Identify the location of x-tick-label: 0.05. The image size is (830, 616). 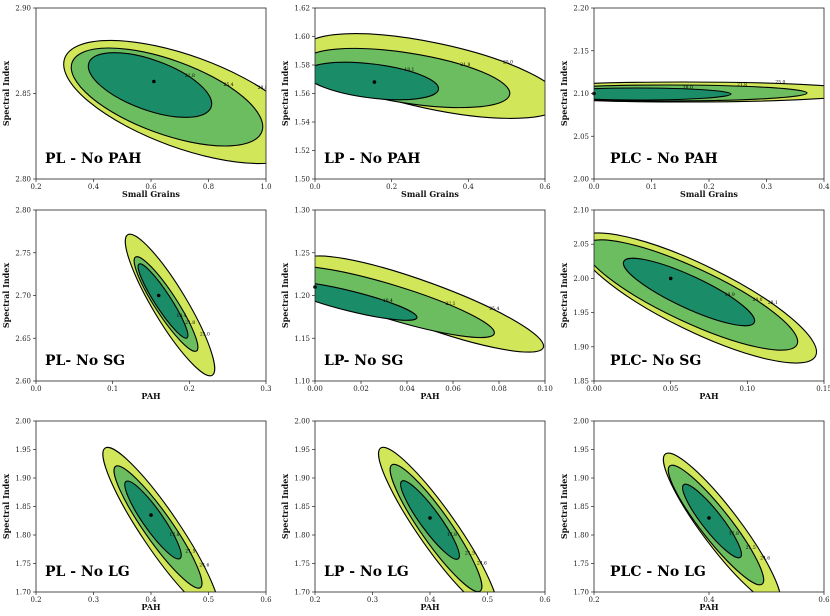
(671, 389).